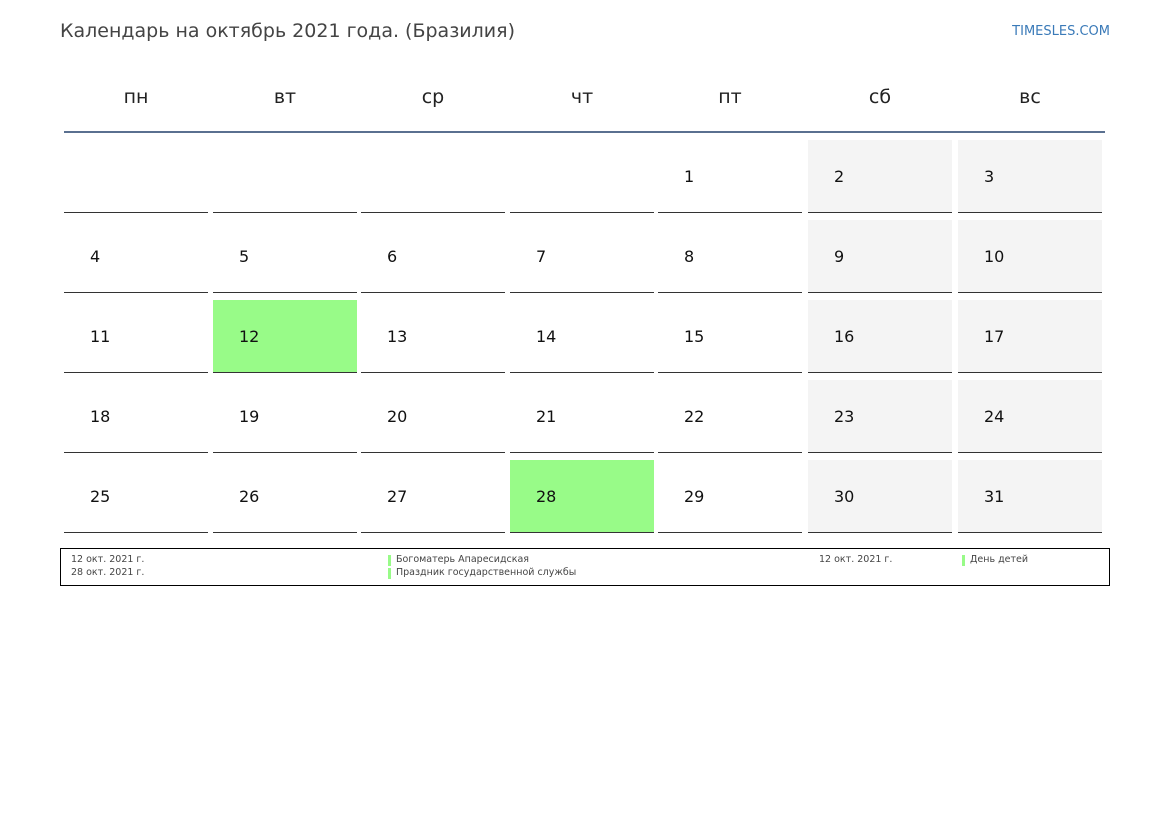 The image size is (1169, 827). What do you see at coordinates (1030, 496) in the screenshot?
I see `day-cell: 31` at bounding box center [1030, 496].